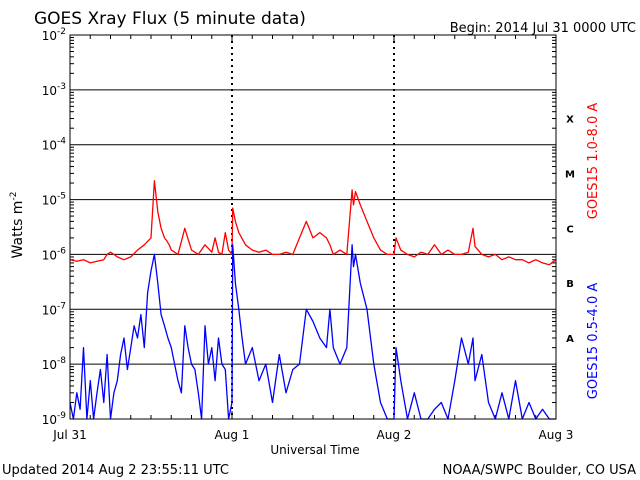 This screenshot has width=640, height=480. What do you see at coordinates (593, 161) in the screenshot?
I see `legend-series-1: GOES15 1.0-8.0 A` at bounding box center [593, 161].